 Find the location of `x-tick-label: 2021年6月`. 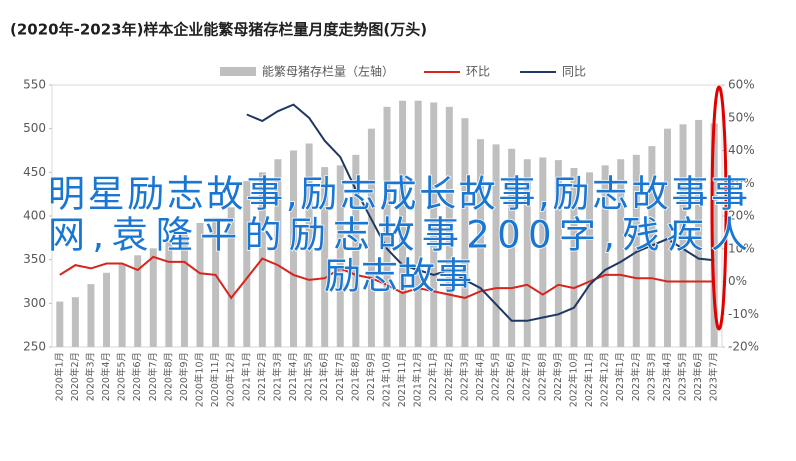

x-tick-label: 2021年6月 is located at coordinates (324, 376).